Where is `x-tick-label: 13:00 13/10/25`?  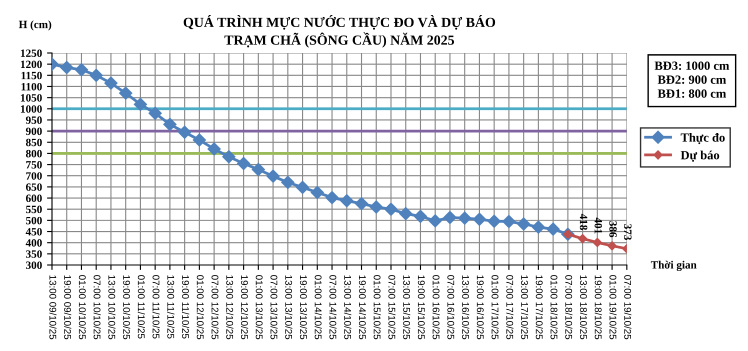
x-tick-label: 13:00 13/10/25 is located at coordinates (288, 307).